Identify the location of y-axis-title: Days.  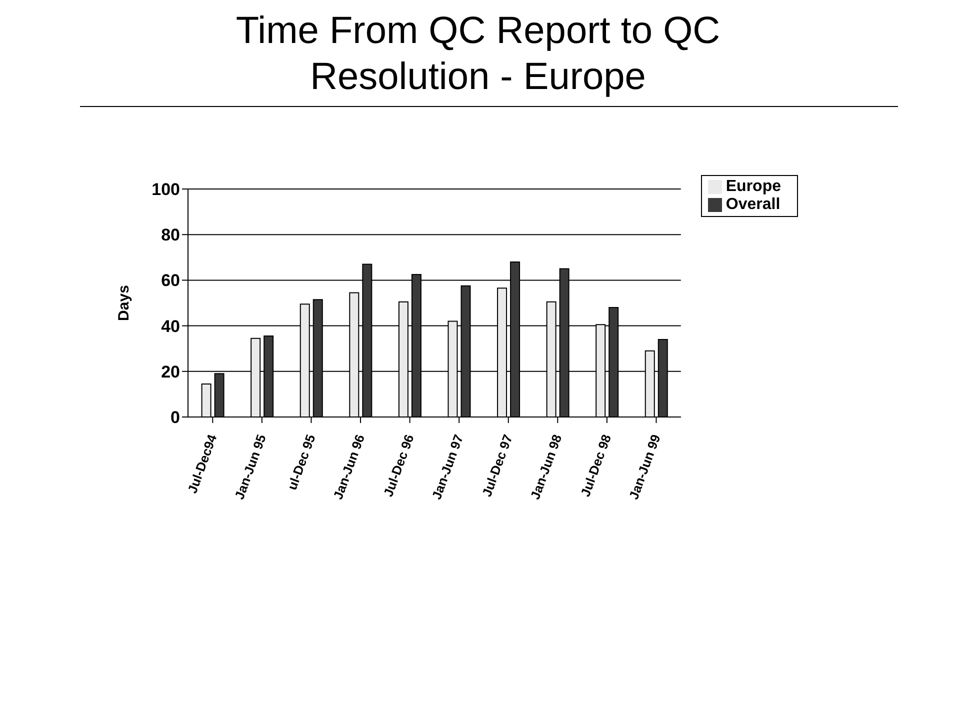
(123, 303).